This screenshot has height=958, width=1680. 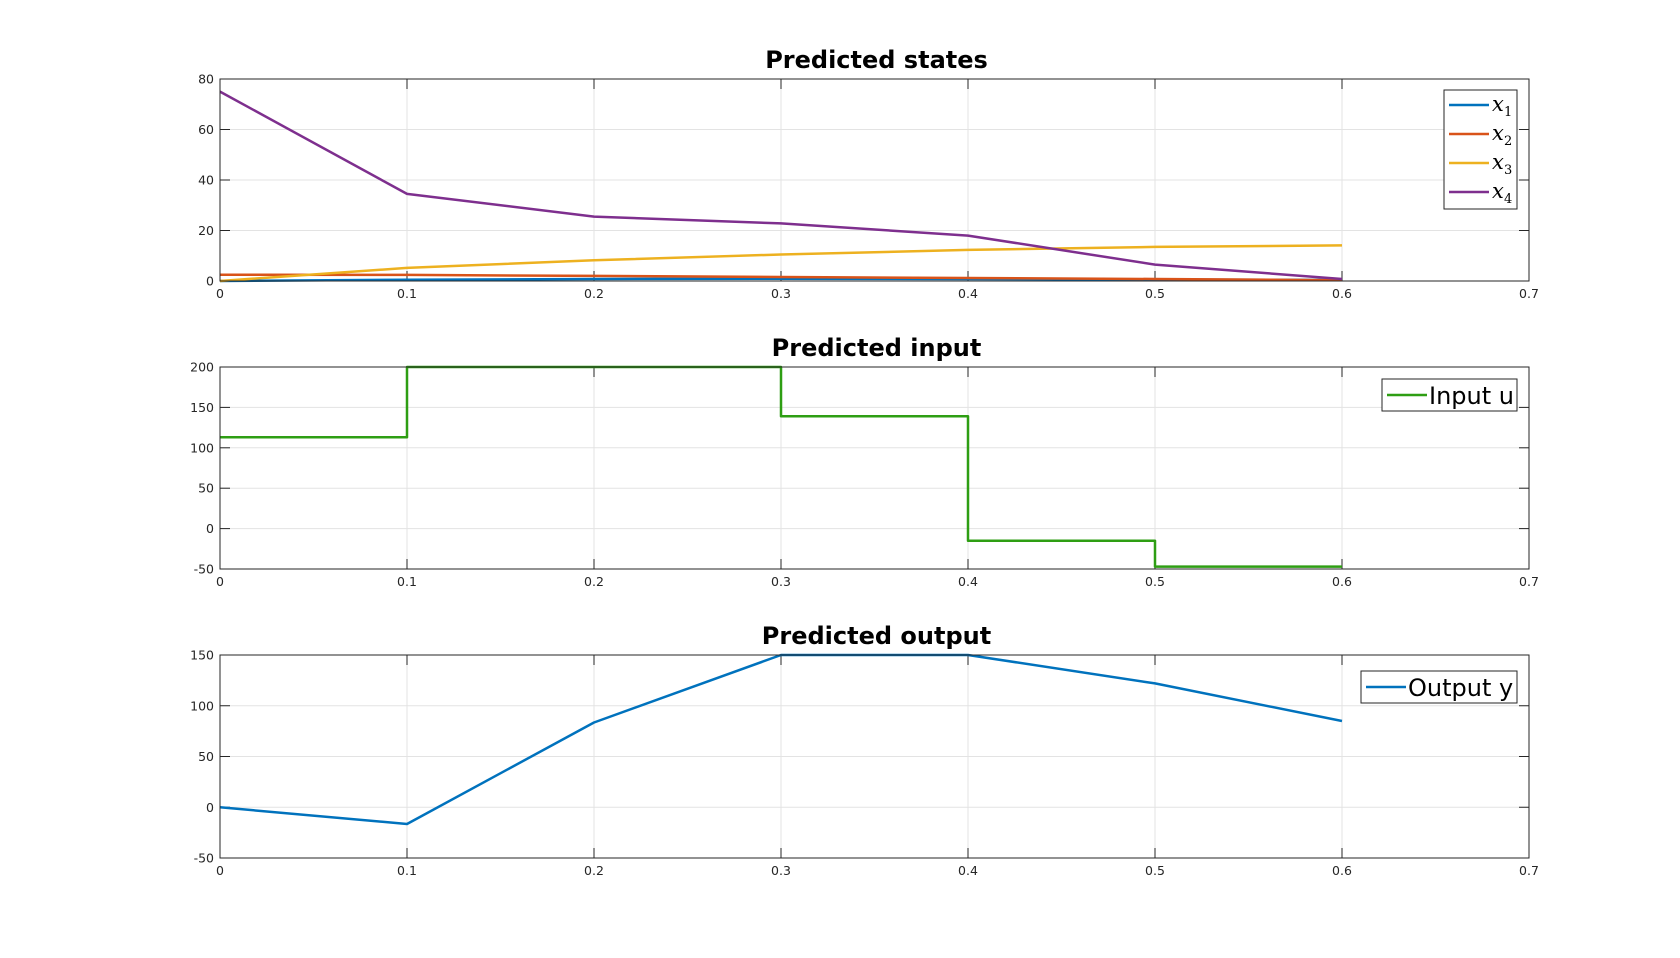 I want to click on legend-label-subscript: 2, so click(x=1508, y=141).